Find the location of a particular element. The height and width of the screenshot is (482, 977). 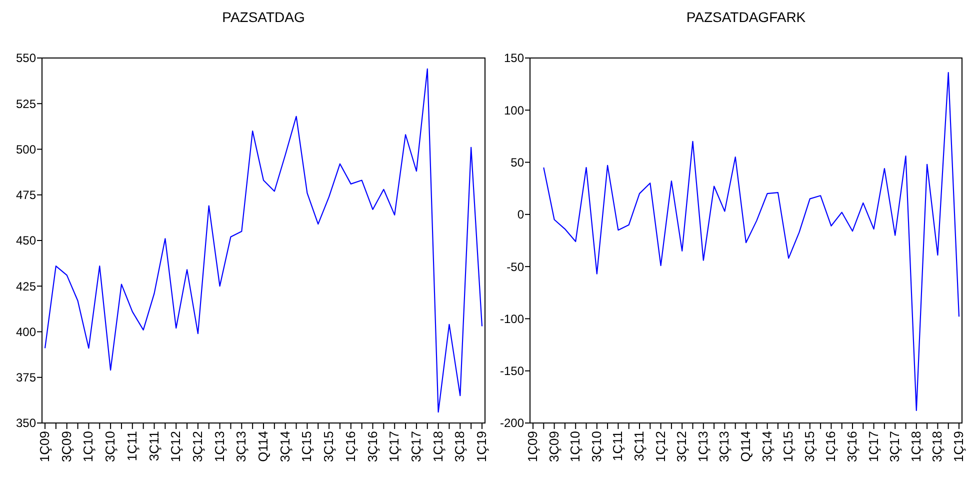

y-tick-label: 100 is located at coordinates (514, 110).